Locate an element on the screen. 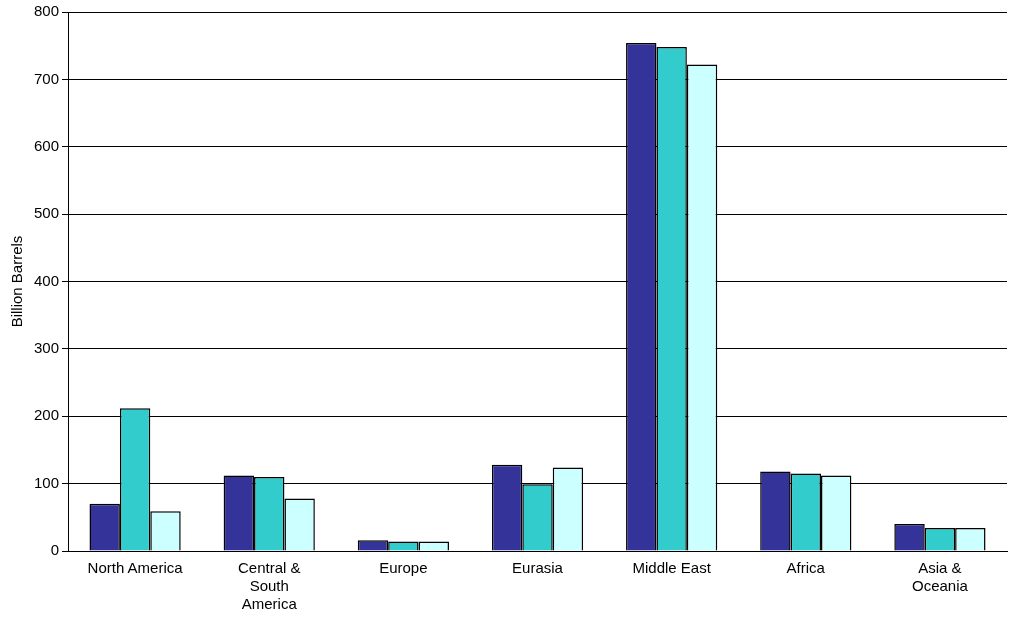 The image size is (1027, 627). y-tick-label: 700 is located at coordinates (47, 78).